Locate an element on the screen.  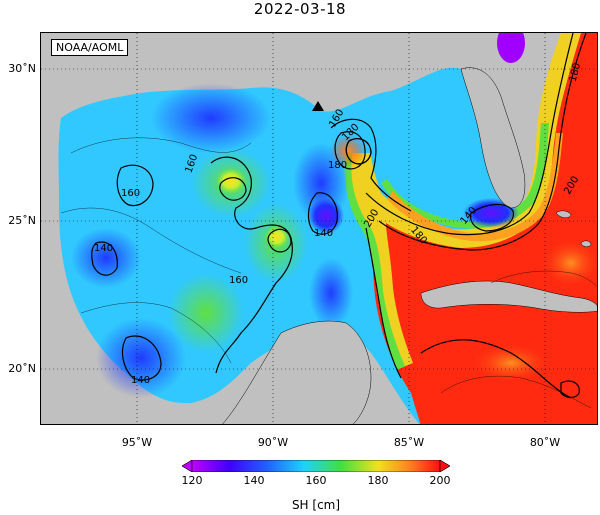
colorbar-tick: 160 is located at coordinates (316, 480).